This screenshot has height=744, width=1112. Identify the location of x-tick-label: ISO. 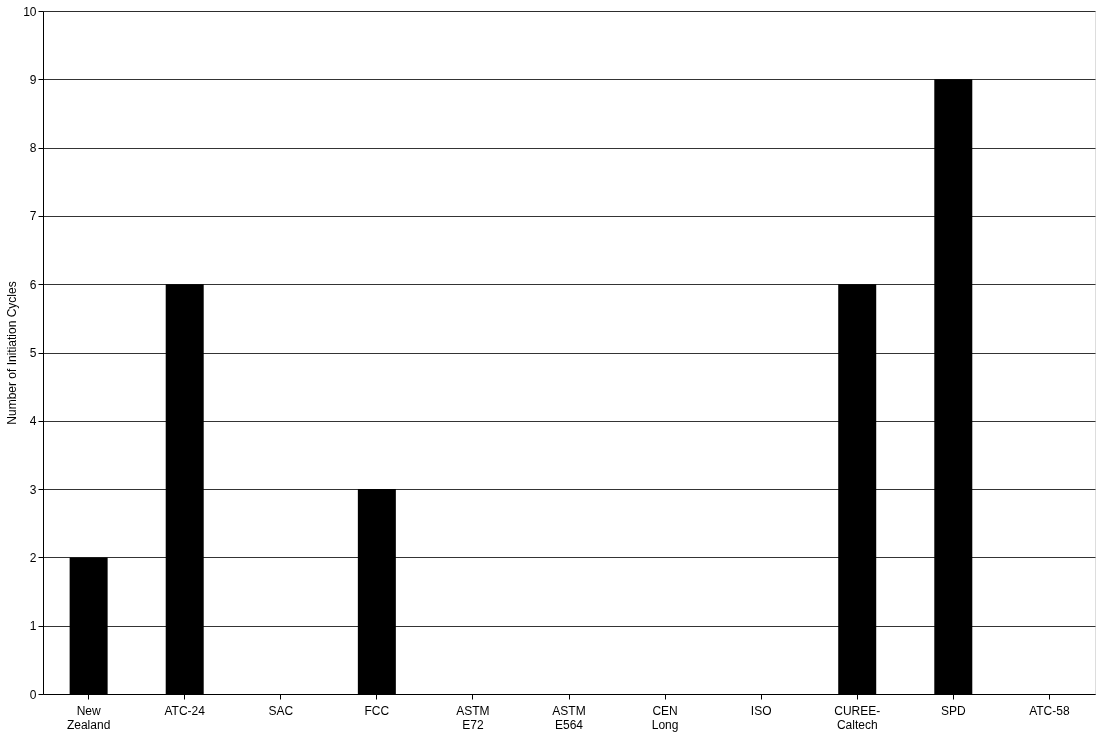
(761, 710).